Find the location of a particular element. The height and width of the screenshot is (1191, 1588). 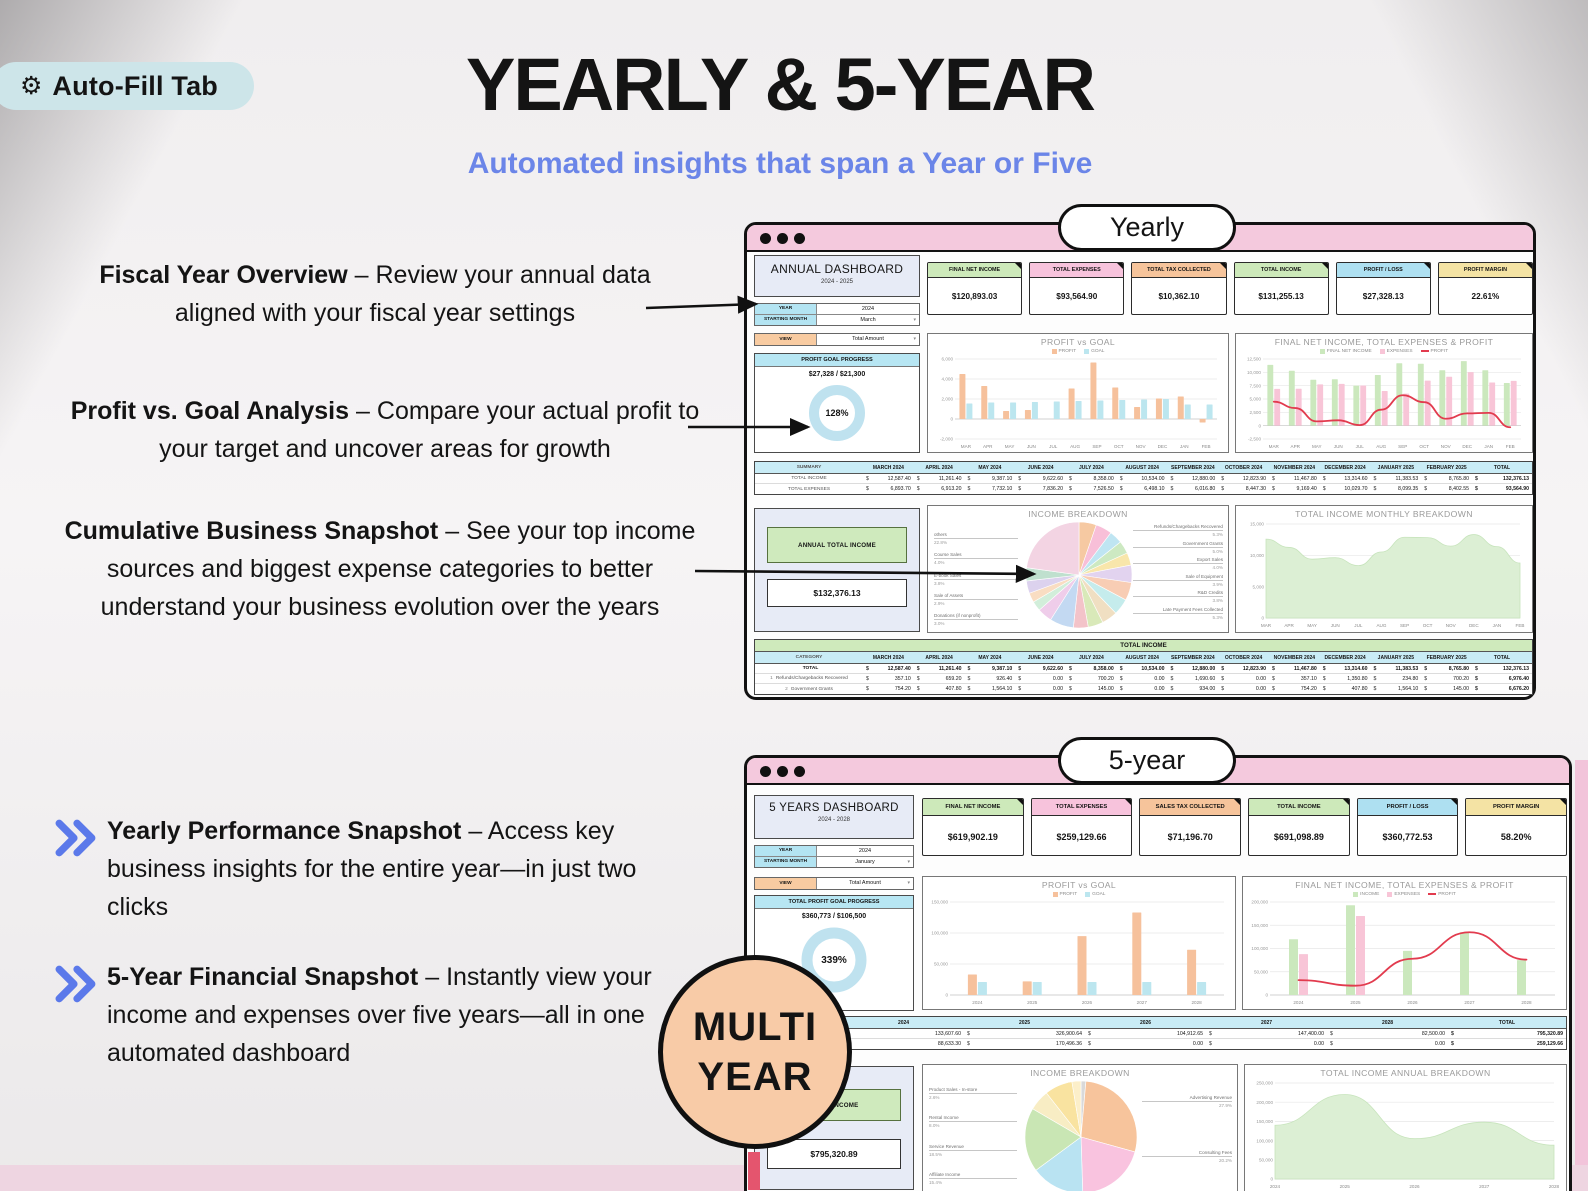

row-number: 2 is located at coordinates (786, 689).